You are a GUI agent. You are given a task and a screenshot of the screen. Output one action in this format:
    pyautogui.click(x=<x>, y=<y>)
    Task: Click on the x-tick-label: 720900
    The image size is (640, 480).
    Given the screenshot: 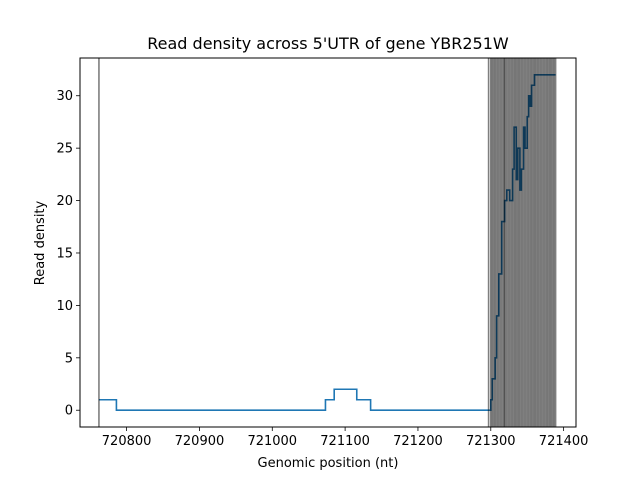 What is the action you would take?
    pyautogui.click(x=200, y=441)
    